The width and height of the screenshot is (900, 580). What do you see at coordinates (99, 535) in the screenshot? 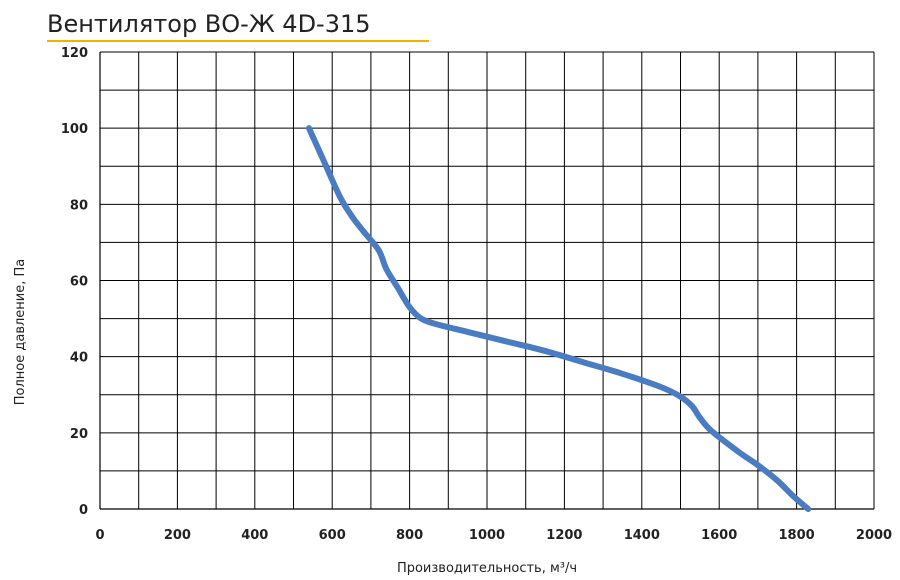
I see `x-tick-label: 0` at bounding box center [99, 535].